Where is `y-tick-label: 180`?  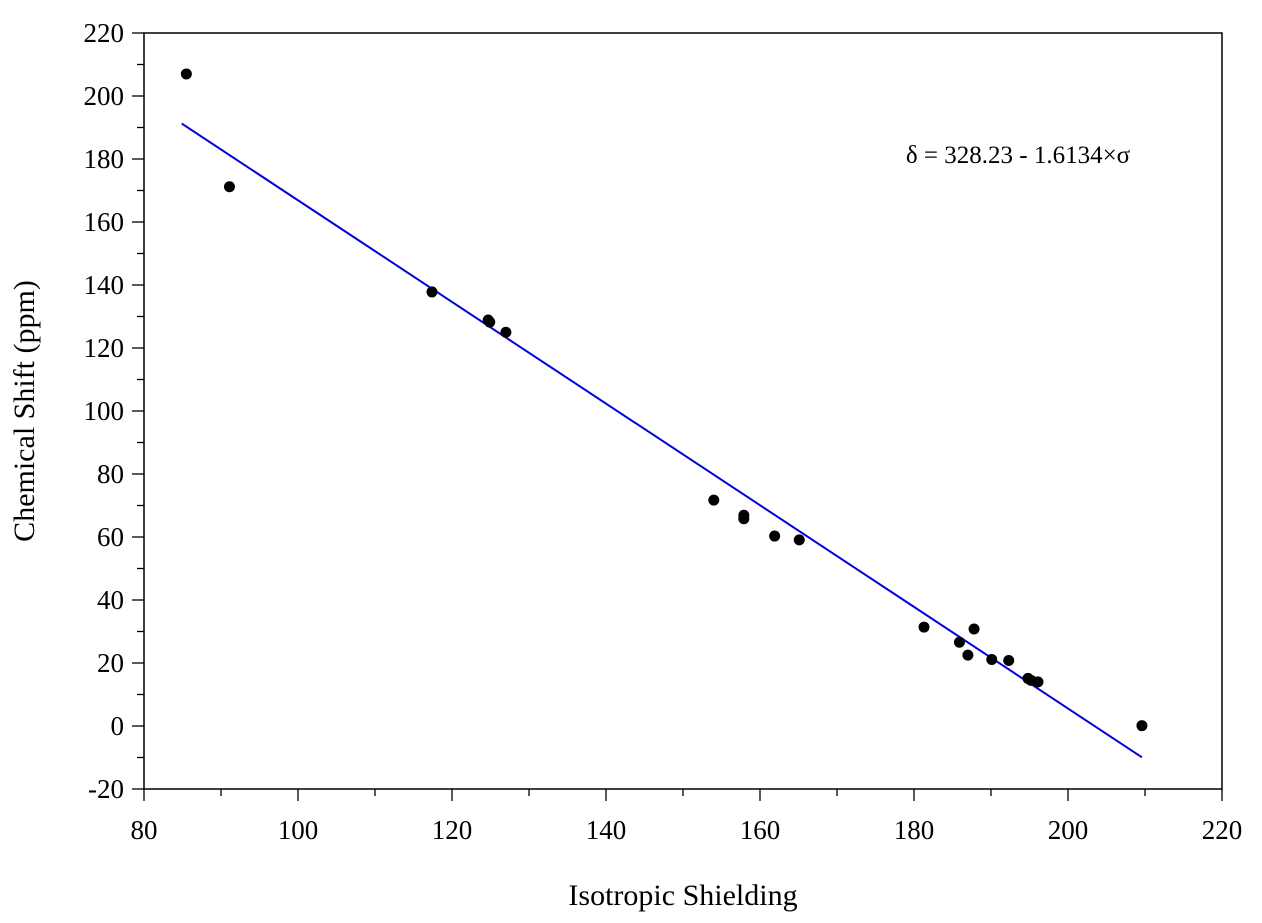
y-tick-label: 180 is located at coordinates (104, 159).